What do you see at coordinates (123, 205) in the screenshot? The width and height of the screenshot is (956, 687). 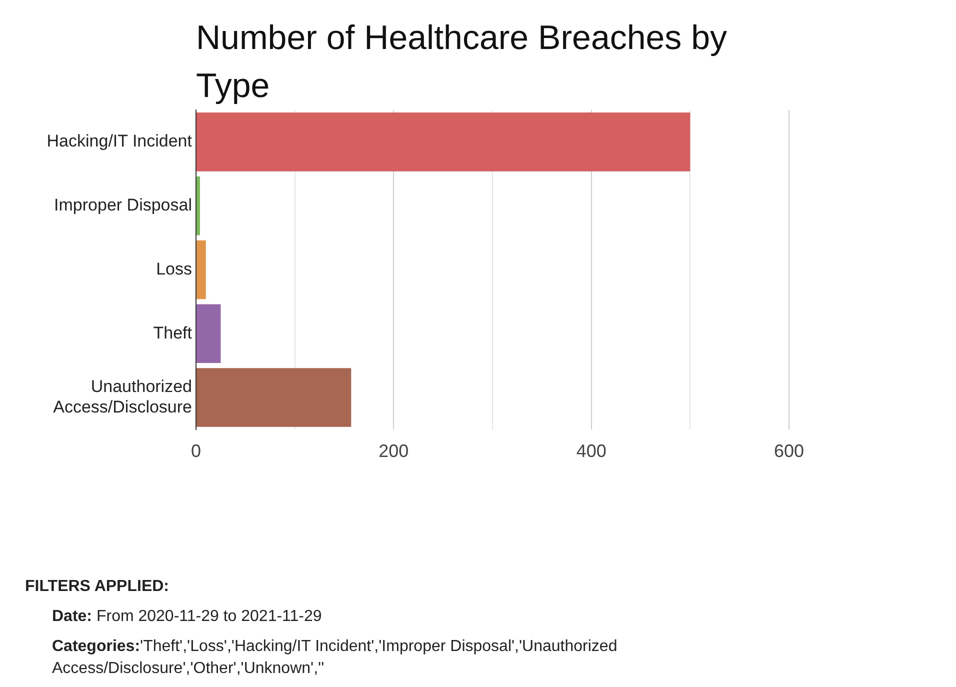 I see `y-tick-label: Improper Disposal` at bounding box center [123, 205].